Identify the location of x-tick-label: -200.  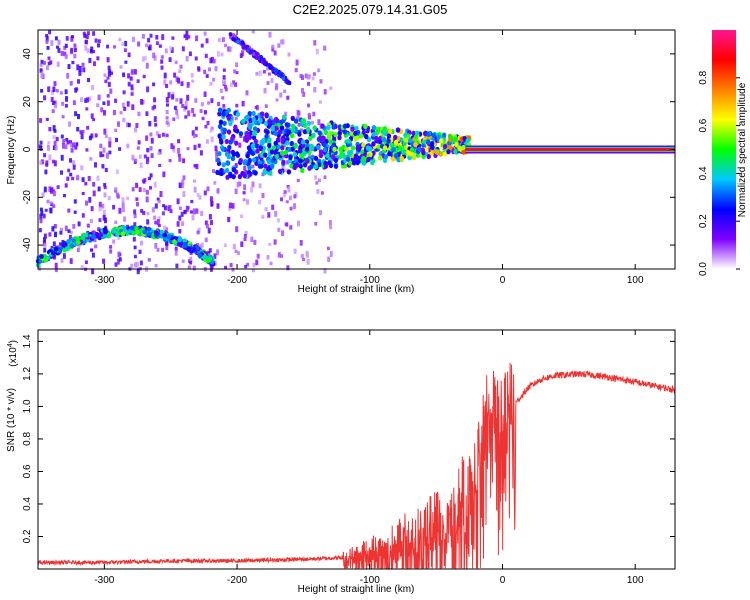
(237, 280).